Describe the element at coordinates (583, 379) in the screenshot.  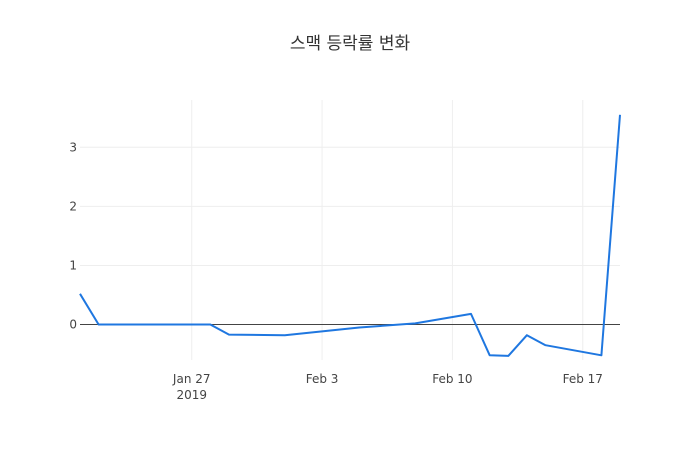
I see `x-tick-label: Feb 17` at that location.